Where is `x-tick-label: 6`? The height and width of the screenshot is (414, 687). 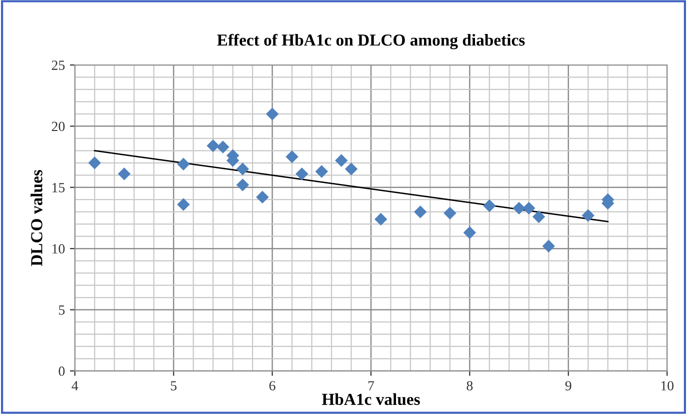 x-tick-label: 6 is located at coordinates (272, 385).